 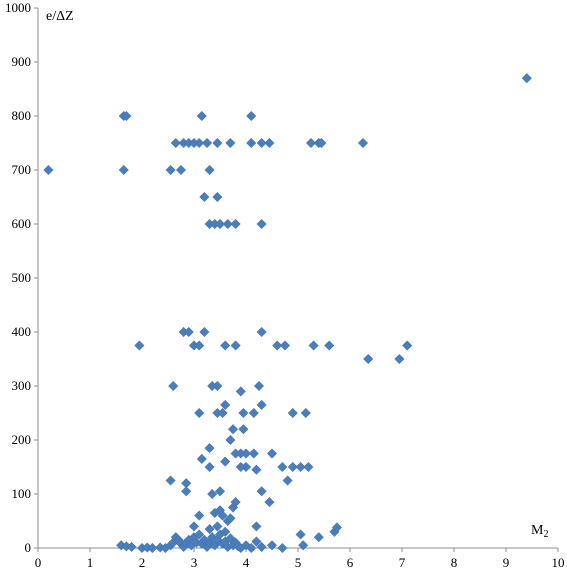 What do you see at coordinates (402, 562) in the screenshot?
I see `x-tick-label: 7` at bounding box center [402, 562].